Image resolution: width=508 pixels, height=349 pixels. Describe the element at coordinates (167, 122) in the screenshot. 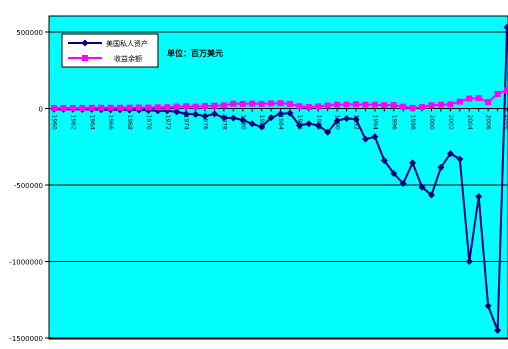

I see `x-tick-label-6: 1972` at that location.